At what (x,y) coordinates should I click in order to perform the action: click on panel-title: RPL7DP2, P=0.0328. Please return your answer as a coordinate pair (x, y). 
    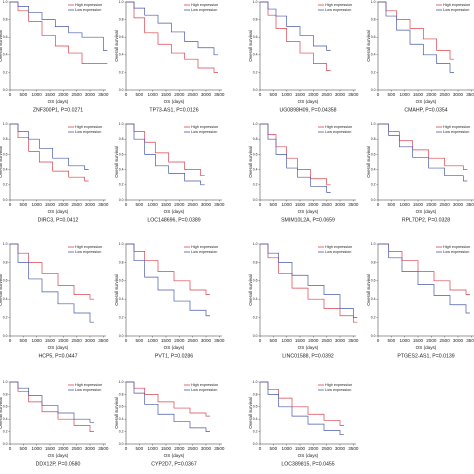
    Looking at the image, I should click on (426, 220).